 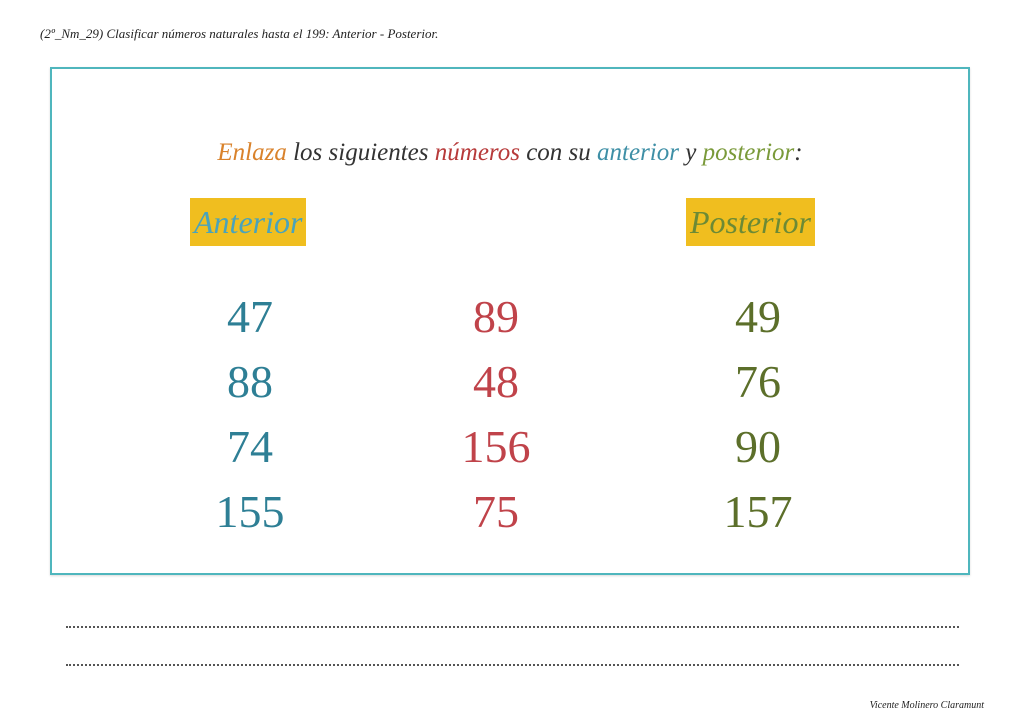 I want to click on label-anterior: Anterior, so click(x=248, y=222).